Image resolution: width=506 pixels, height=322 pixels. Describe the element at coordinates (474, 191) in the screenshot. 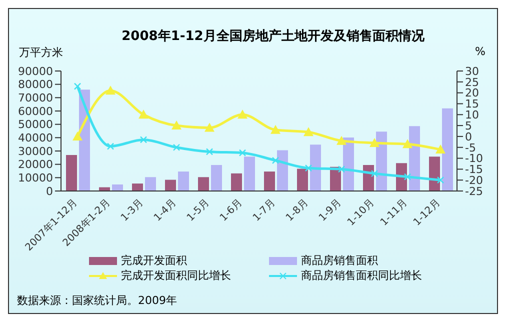

I see `y2-tick-label: -25` at that location.